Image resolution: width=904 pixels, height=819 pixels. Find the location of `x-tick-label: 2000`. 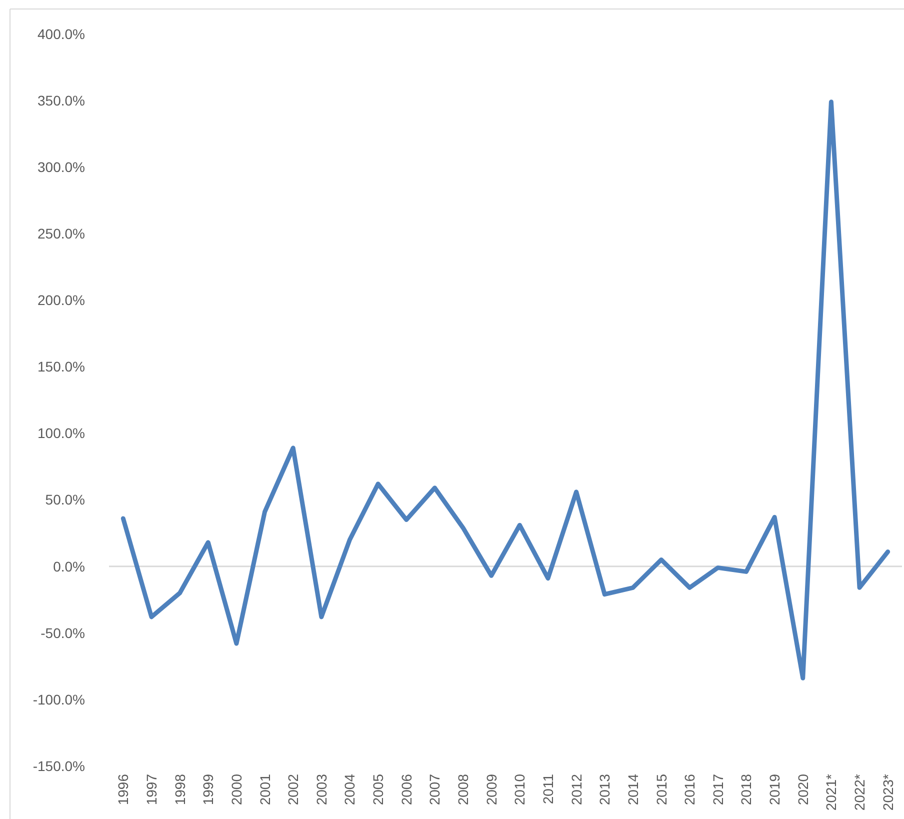

x-tick-label: 2000 is located at coordinates (236, 790).